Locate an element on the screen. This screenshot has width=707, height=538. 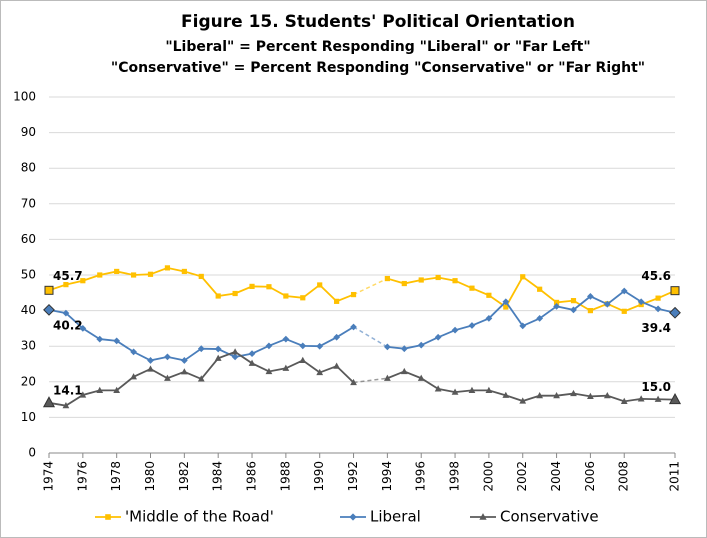
gap-connector is located at coordinates (370, 380).